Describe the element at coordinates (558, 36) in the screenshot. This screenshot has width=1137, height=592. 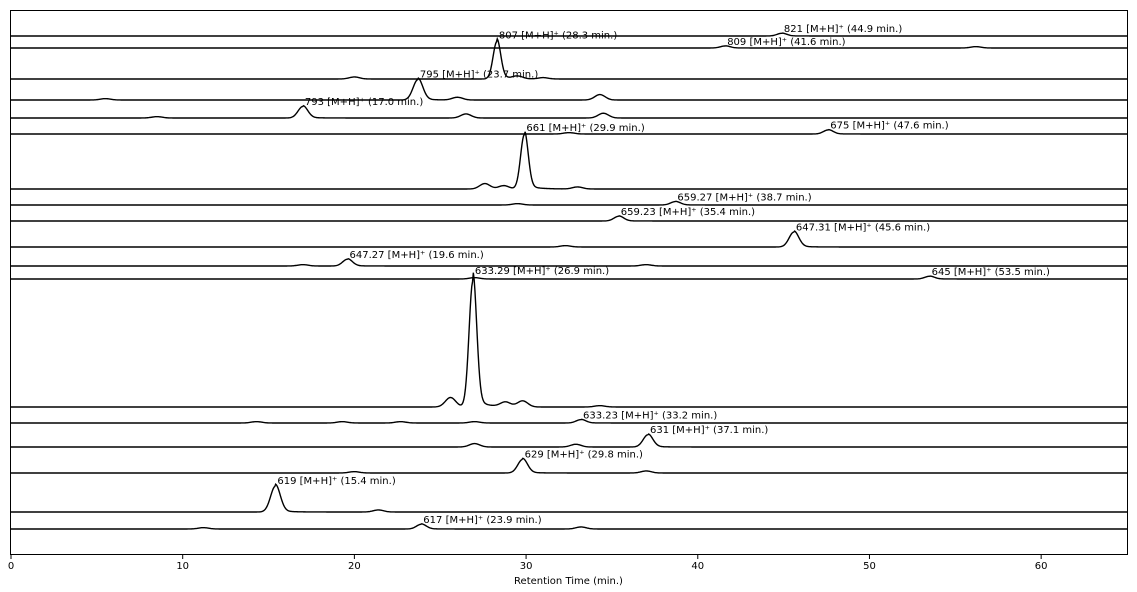
I see `peak-annotation: 807 [M+H]⁺ (28.3 min.)` at that location.